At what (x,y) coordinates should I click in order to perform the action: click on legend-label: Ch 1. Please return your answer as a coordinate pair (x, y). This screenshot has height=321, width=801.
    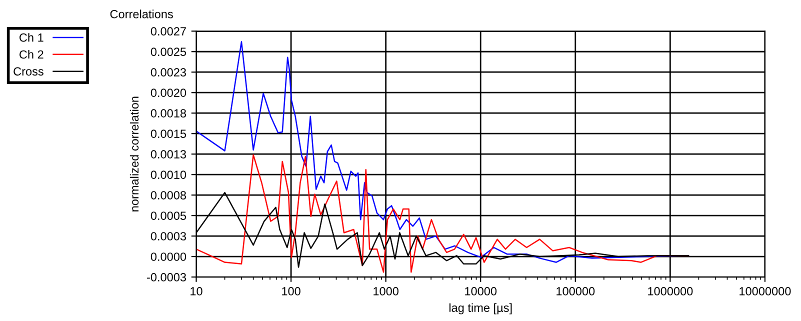
    Looking at the image, I should click on (32, 37).